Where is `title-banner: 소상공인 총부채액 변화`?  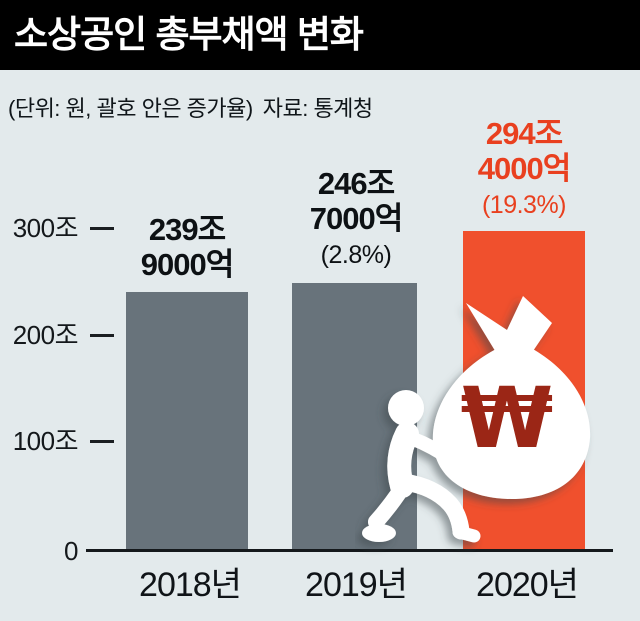 title-banner: 소상공인 총부채액 변화 is located at coordinates (320, 35).